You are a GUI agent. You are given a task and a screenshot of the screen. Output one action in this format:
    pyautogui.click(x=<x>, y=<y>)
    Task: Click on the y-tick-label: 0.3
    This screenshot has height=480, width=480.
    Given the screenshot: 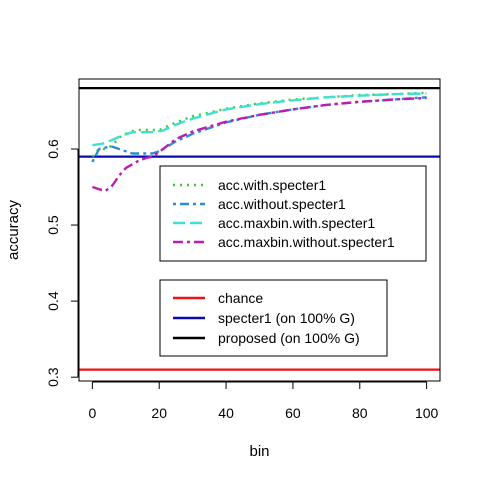 What is the action you would take?
    pyautogui.click(x=53, y=377)
    